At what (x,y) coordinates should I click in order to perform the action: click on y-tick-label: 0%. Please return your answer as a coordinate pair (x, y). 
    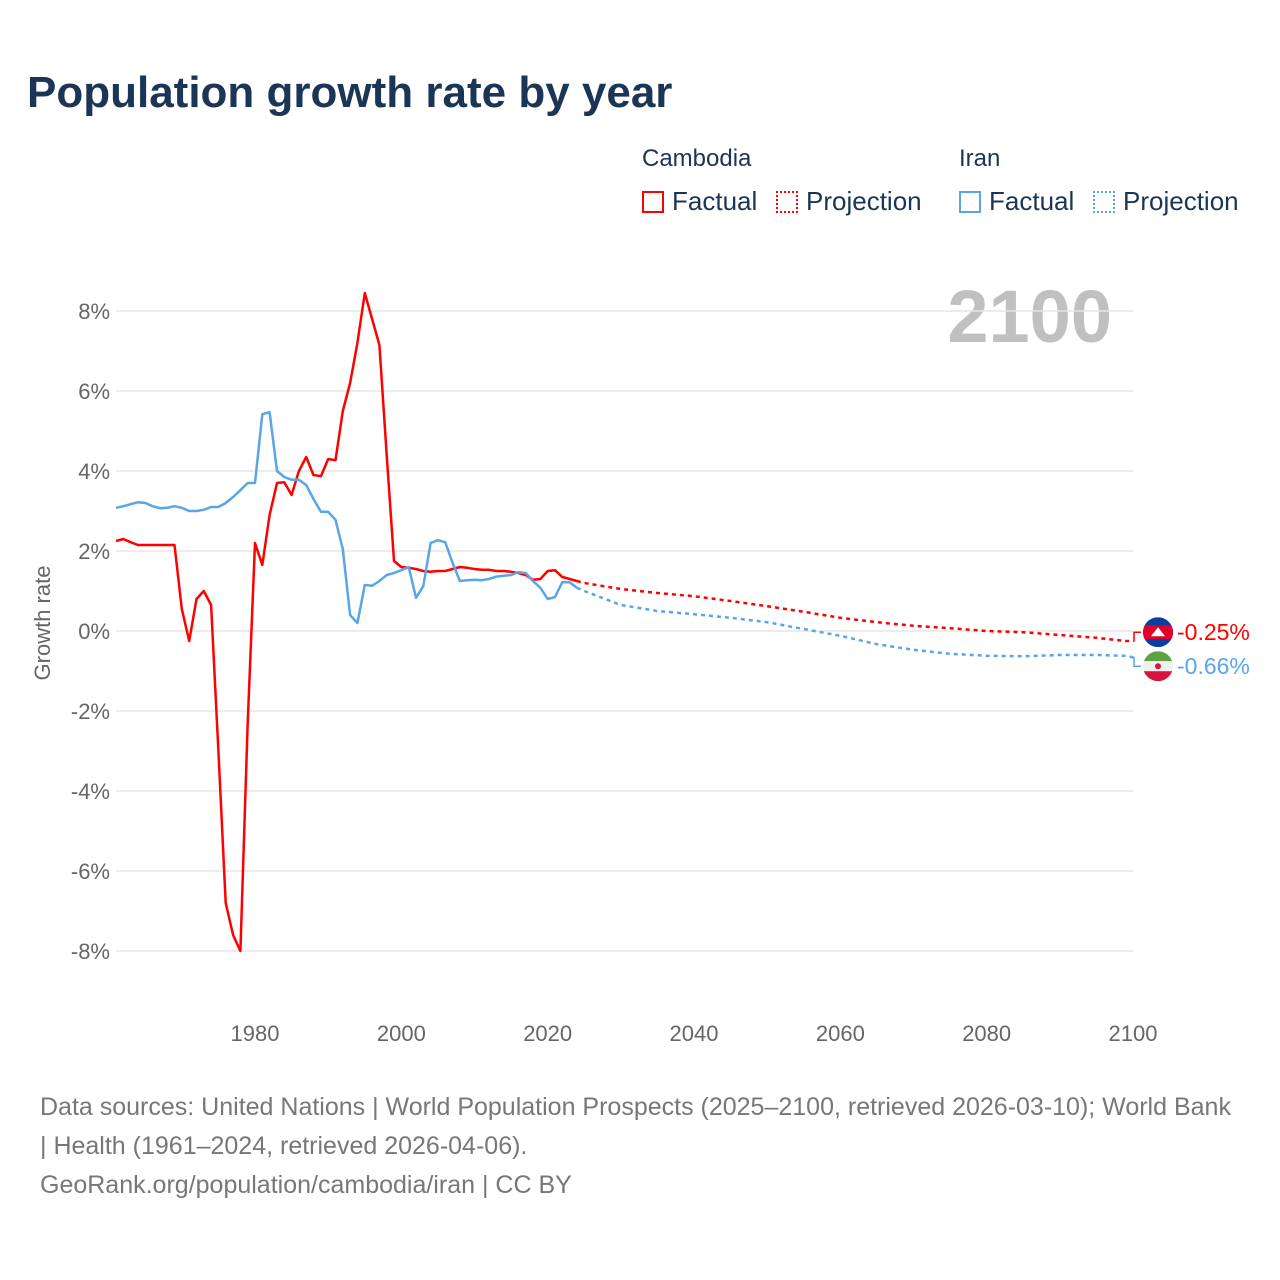
    Looking at the image, I should click on (94, 631).